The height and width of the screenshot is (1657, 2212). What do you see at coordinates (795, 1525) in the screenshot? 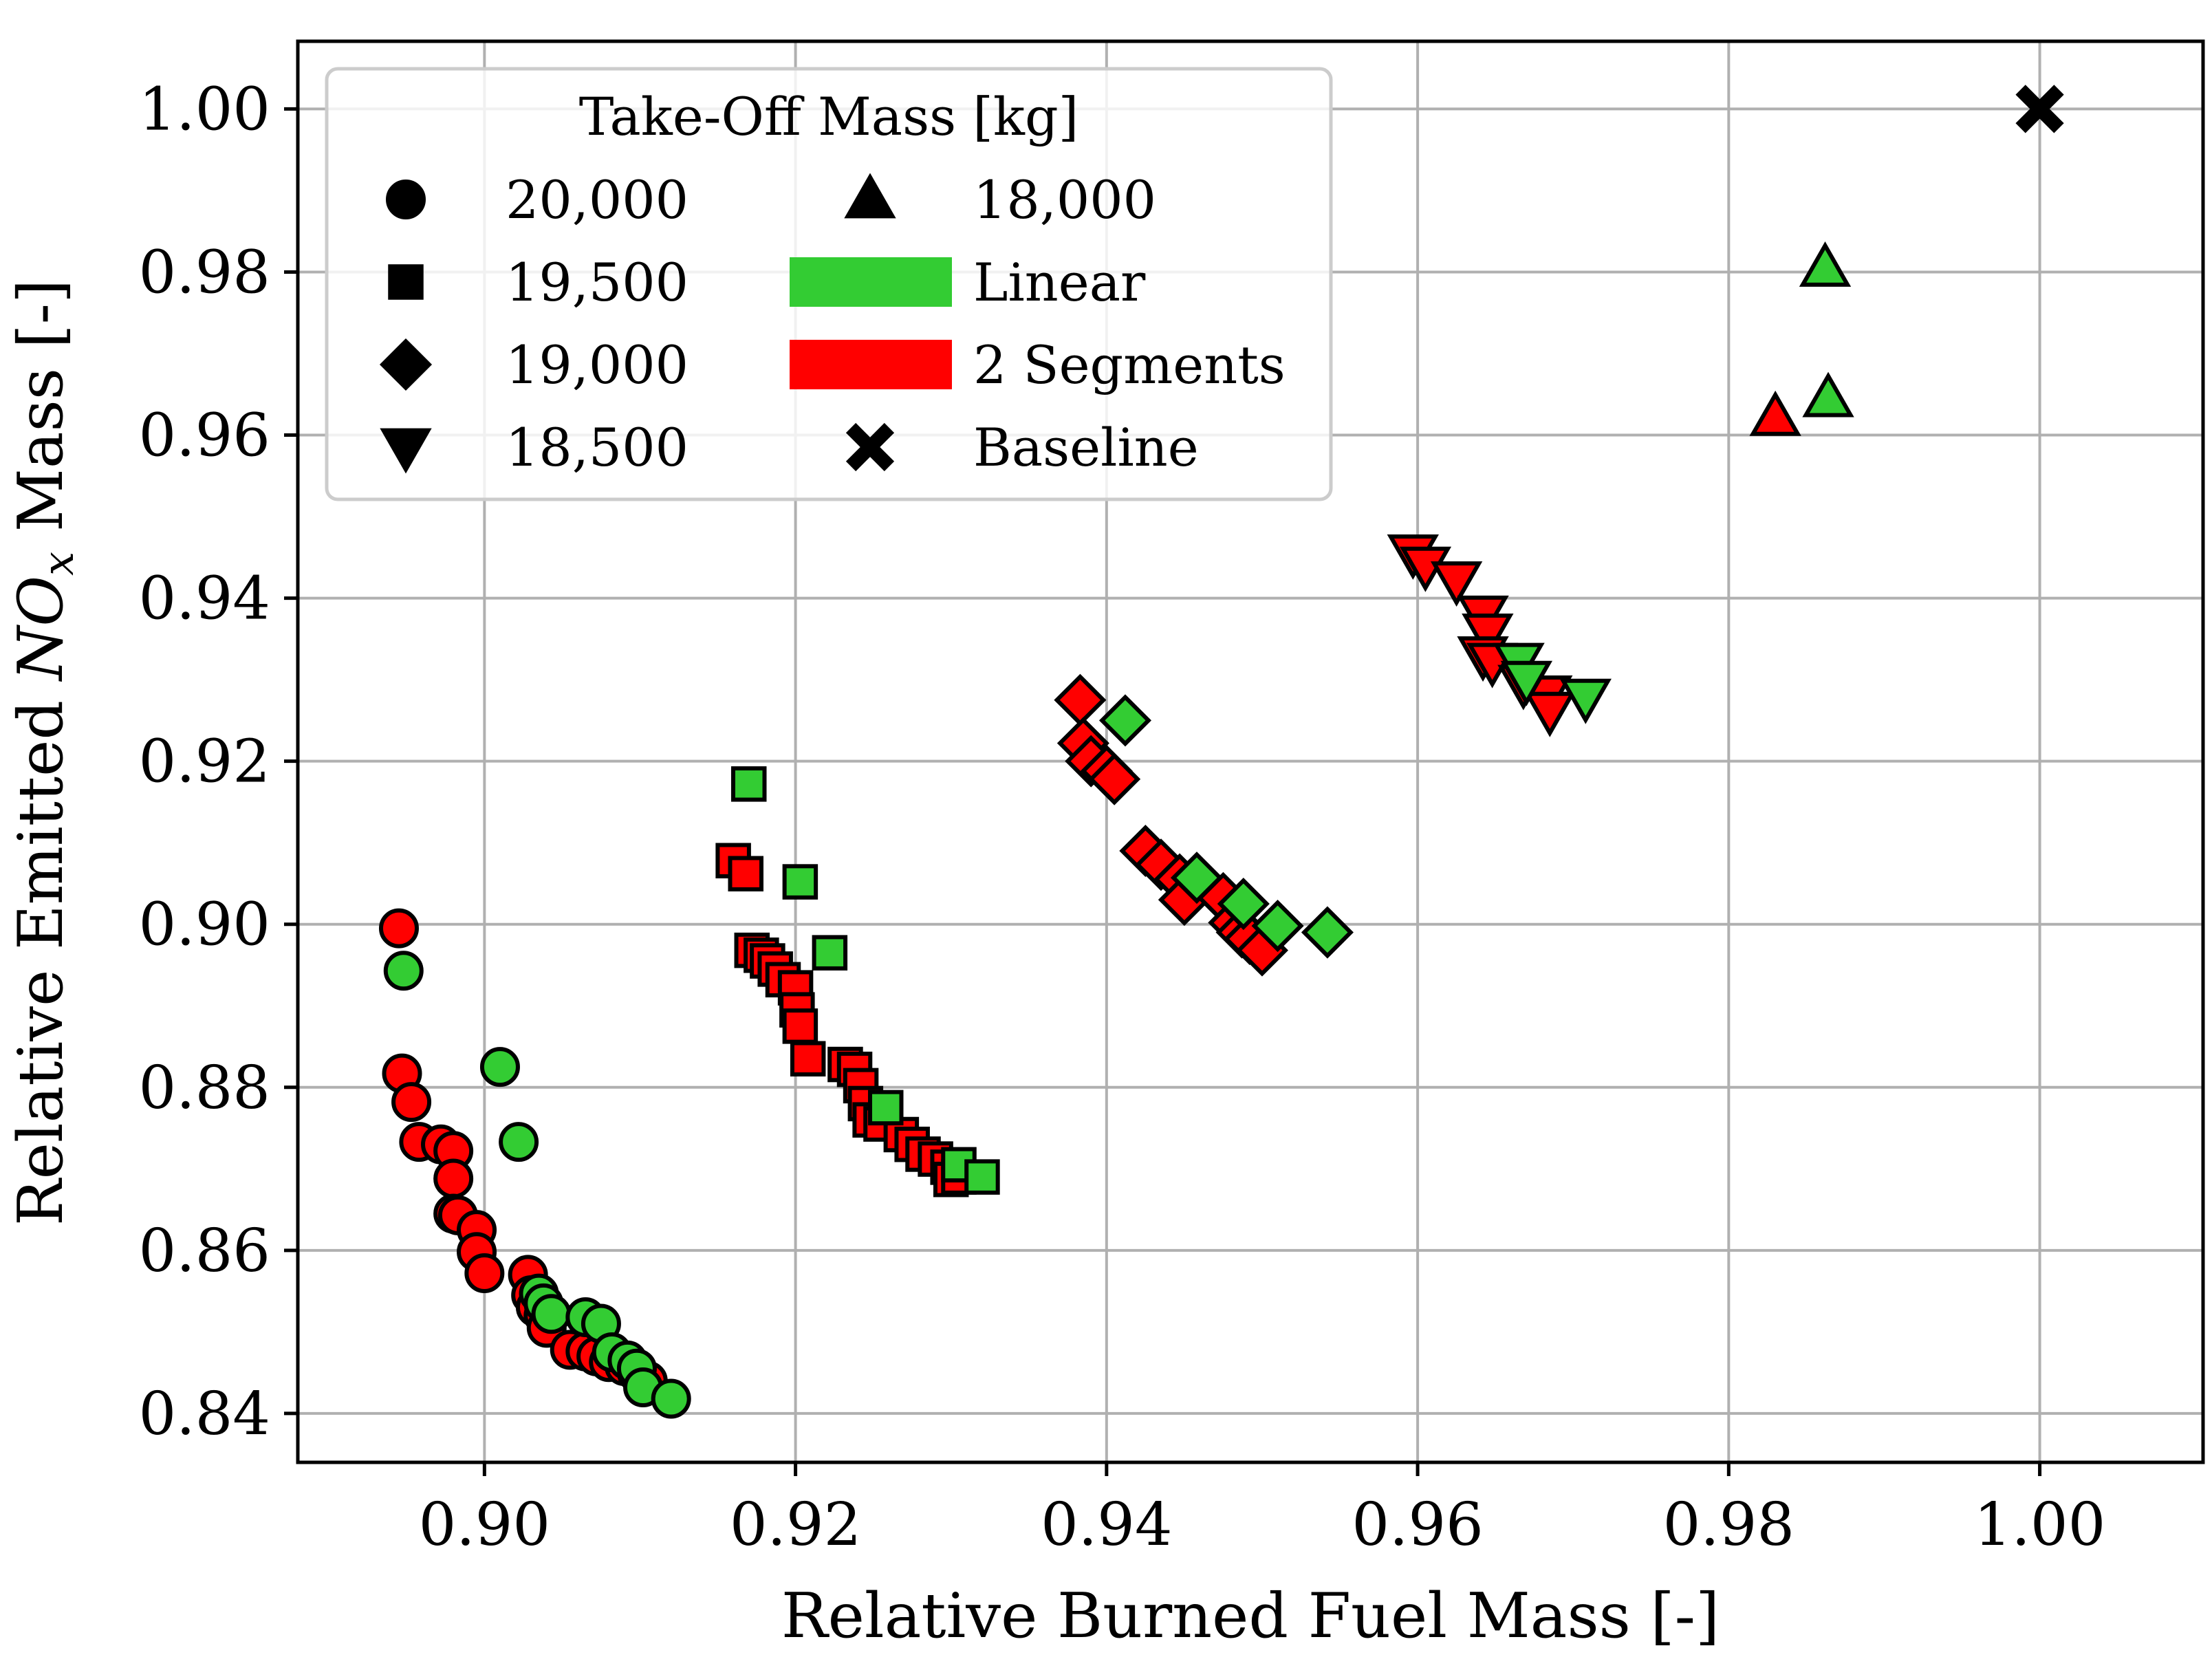
I see `x-tick-label: 0.92` at bounding box center [795, 1525].